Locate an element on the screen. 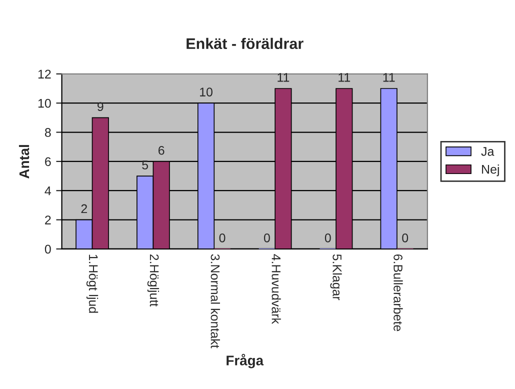 Image resolution: width=515 pixels, height=389 pixels. chart-title: Enkät - föräldrar is located at coordinates (245, 44).